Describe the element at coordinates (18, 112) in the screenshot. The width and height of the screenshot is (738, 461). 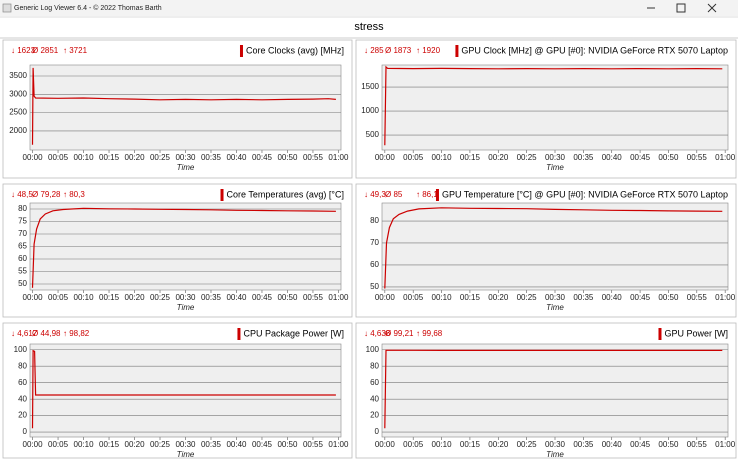
I see `y-tick-label: 2500` at that location.